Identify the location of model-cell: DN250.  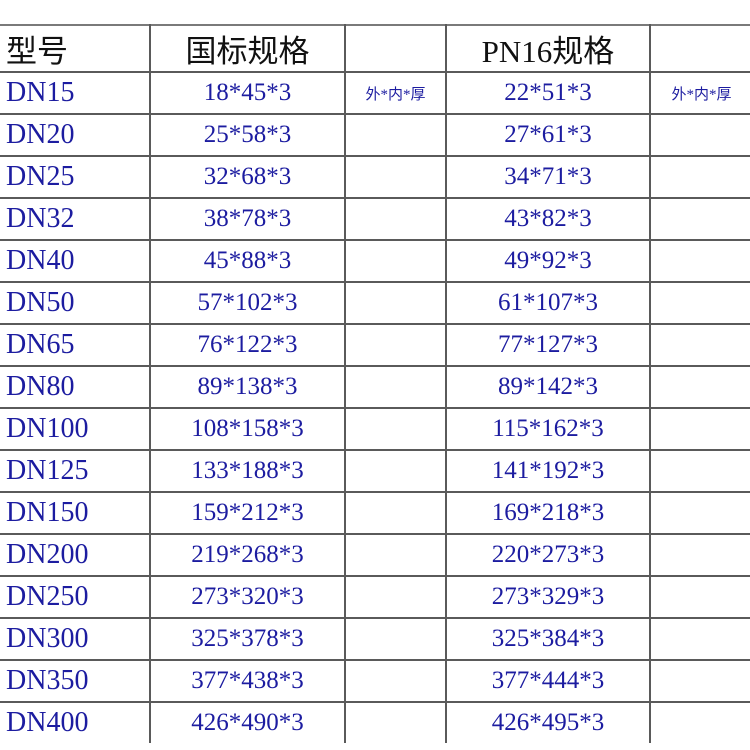
(75, 597).